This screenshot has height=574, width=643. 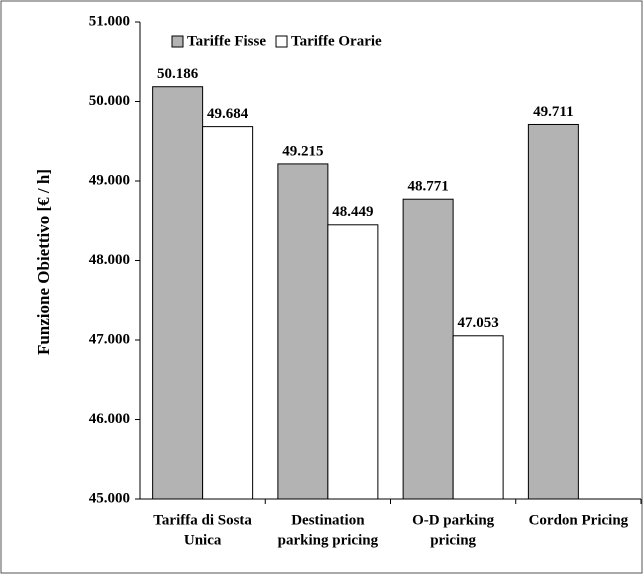 I want to click on value-label: 49.711, so click(x=553, y=112).